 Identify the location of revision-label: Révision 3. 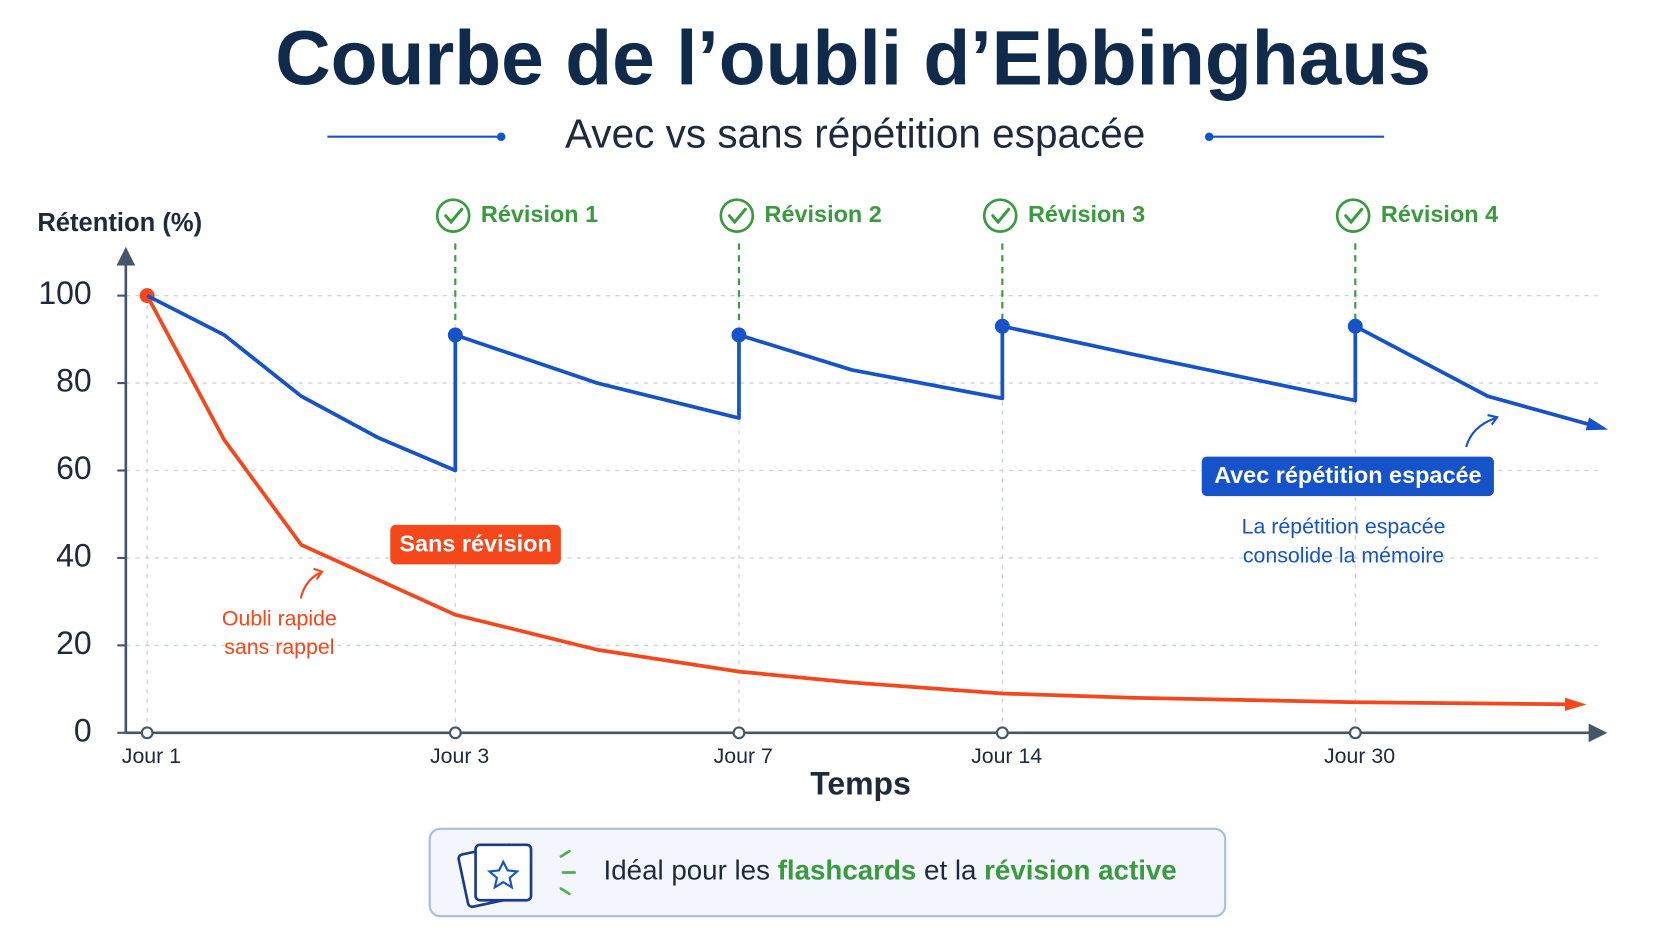
(1086, 214).